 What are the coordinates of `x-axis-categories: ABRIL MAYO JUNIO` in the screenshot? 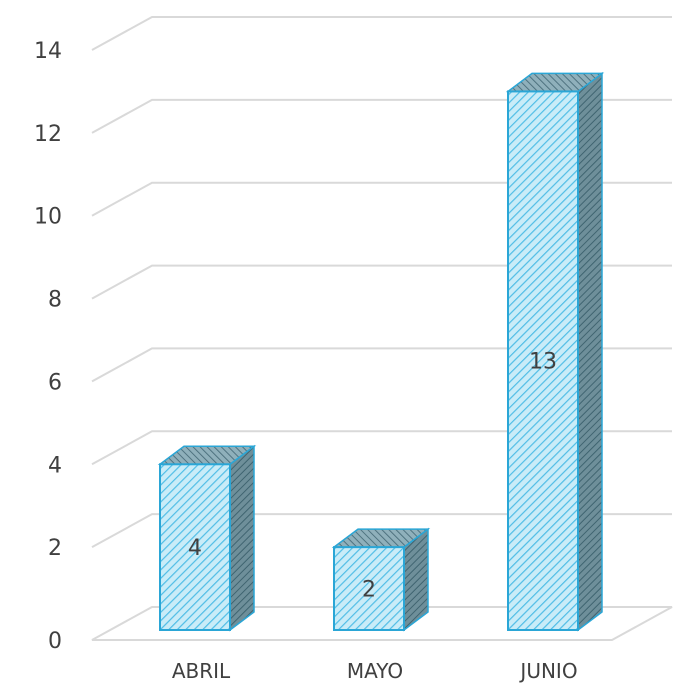 It's located at (375, 671).